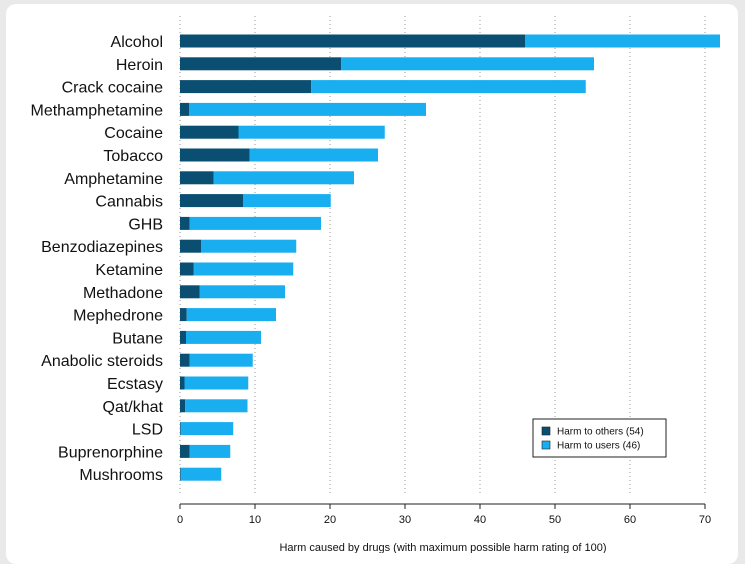  I want to click on category-label: Ketamine, so click(129, 270).